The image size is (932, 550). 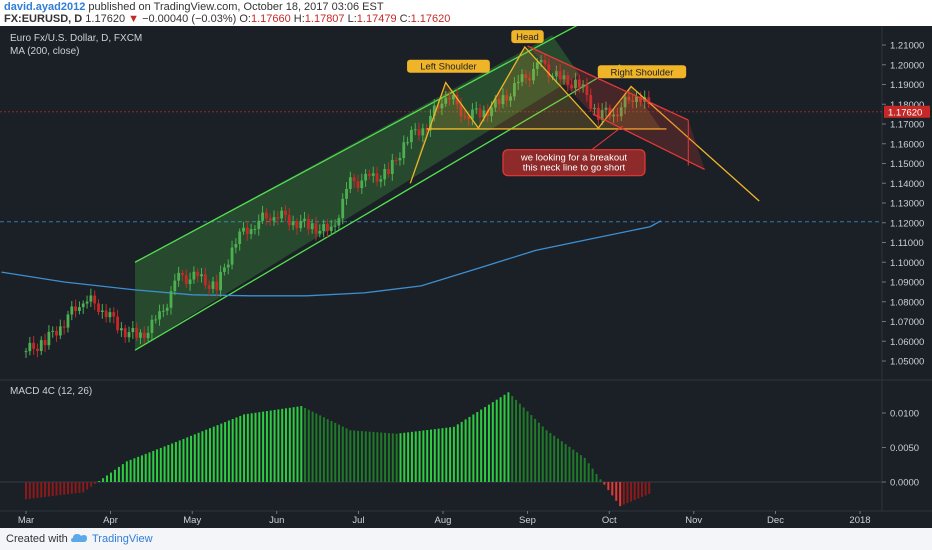 I want to click on author-link: david.ayad2012, so click(x=45, y=7).